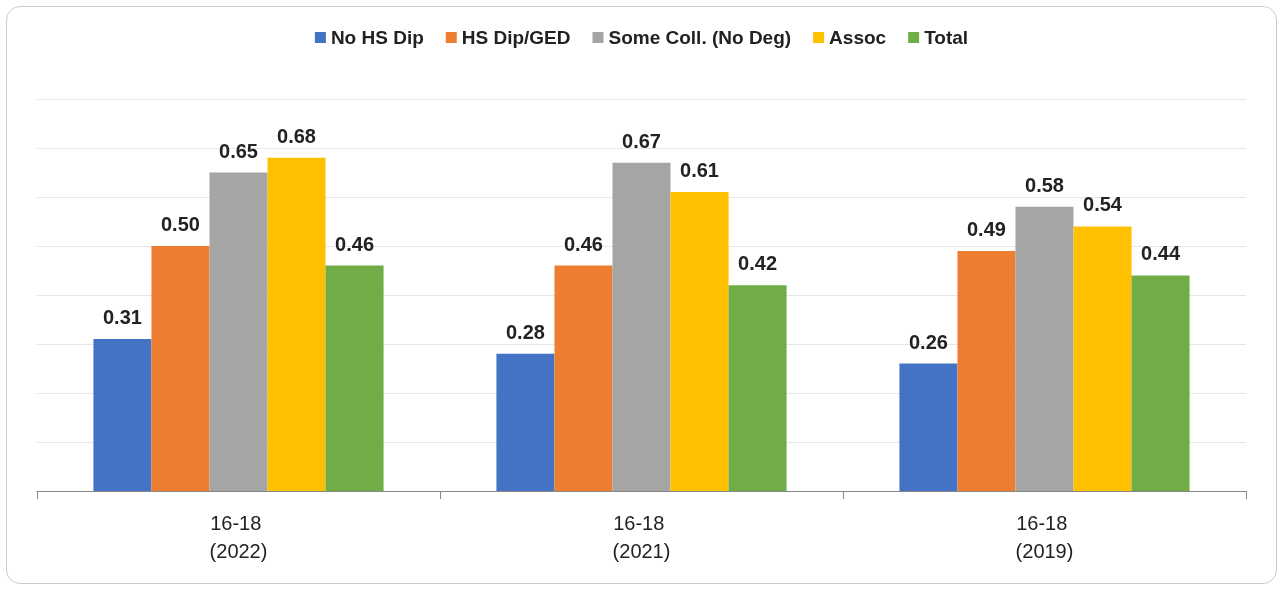  I want to click on data-label: 0.31, so click(122, 317).